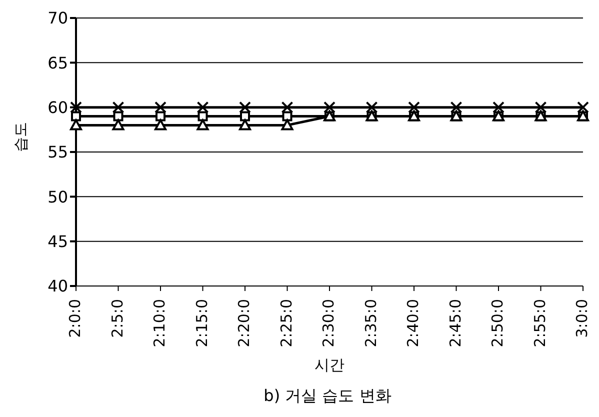 Image resolution: width=599 pixels, height=417 pixels. What do you see at coordinates (58, 242) in the screenshot?
I see `y-tick-label: 45` at bounding box center [58, 242].